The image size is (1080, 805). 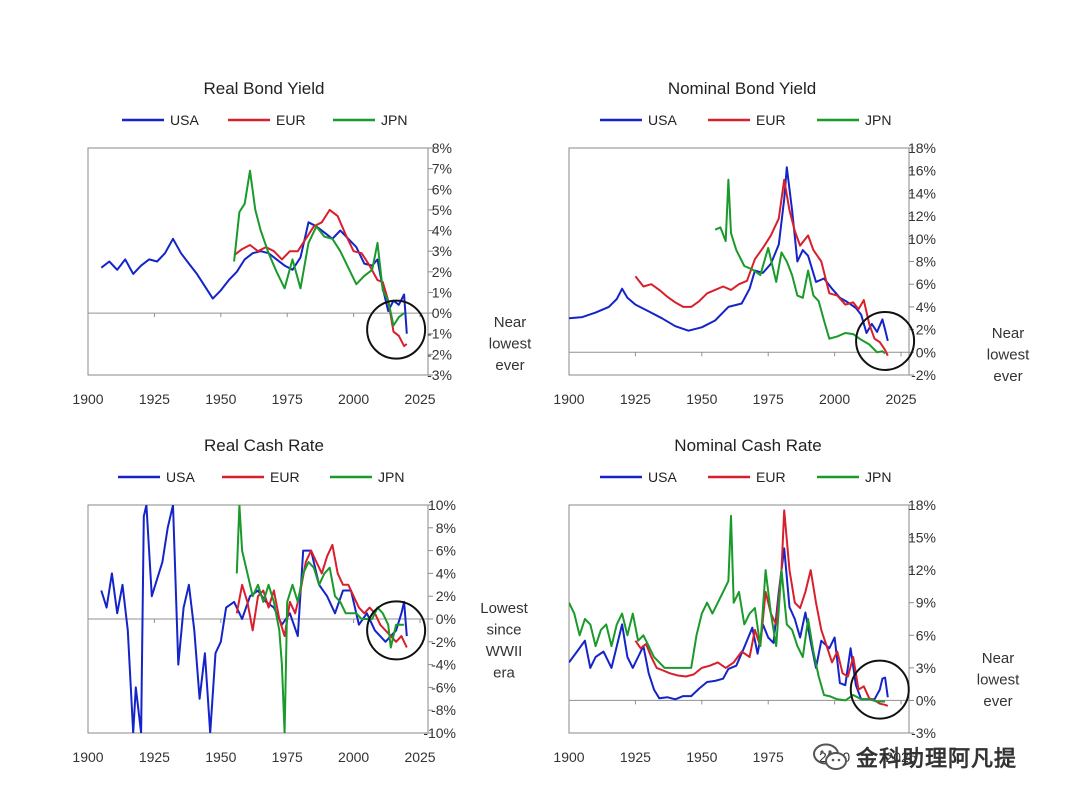 I want to click on y-tick-label: 9%, so click(x=926, y=603).